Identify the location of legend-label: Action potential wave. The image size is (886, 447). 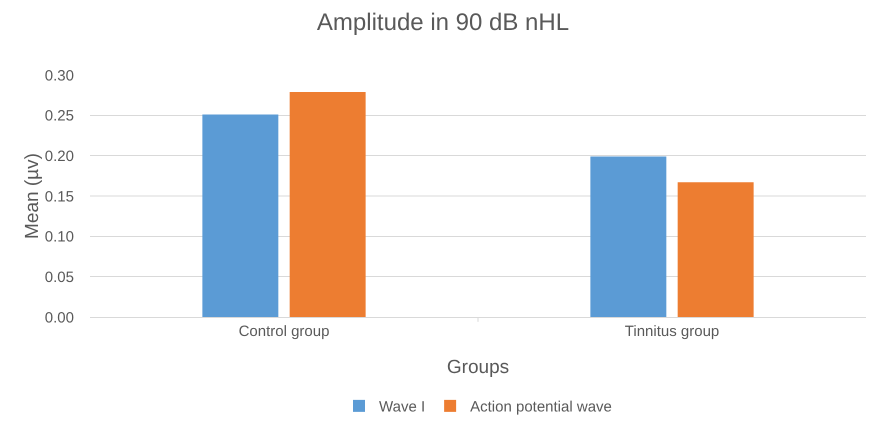
(541, 407).